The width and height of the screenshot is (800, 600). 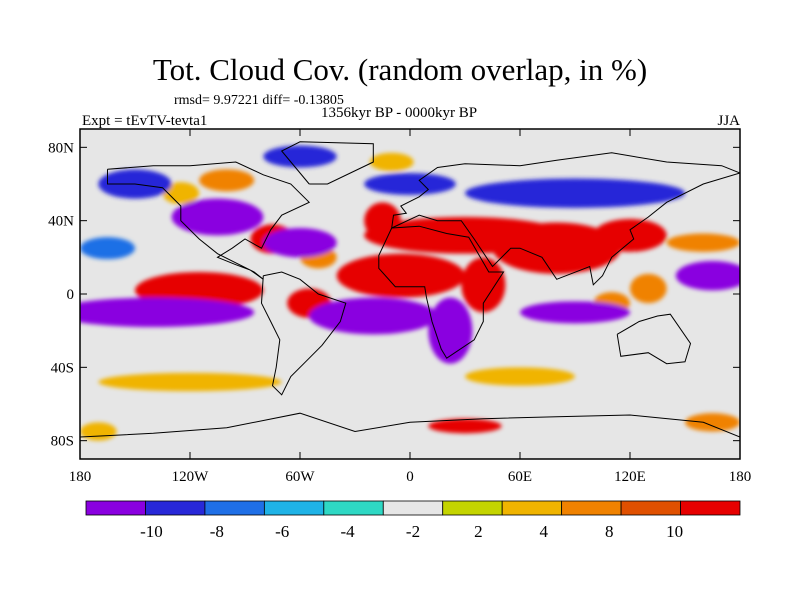 I want to click on experiment-label: Expt = tEvTV-tevta1, so click(x=145, y=121).